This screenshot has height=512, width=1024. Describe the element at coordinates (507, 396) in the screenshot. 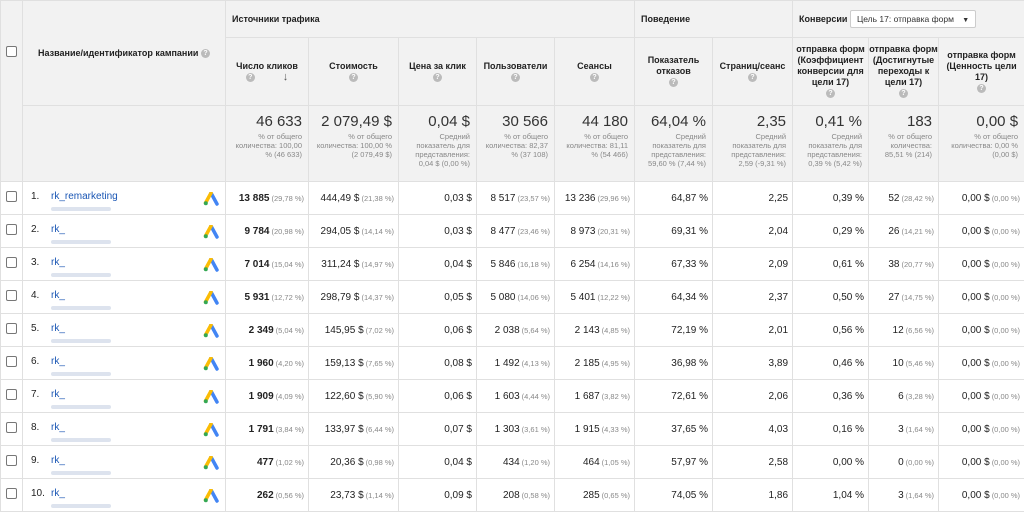

I see `users-value: 1 603` at that location.